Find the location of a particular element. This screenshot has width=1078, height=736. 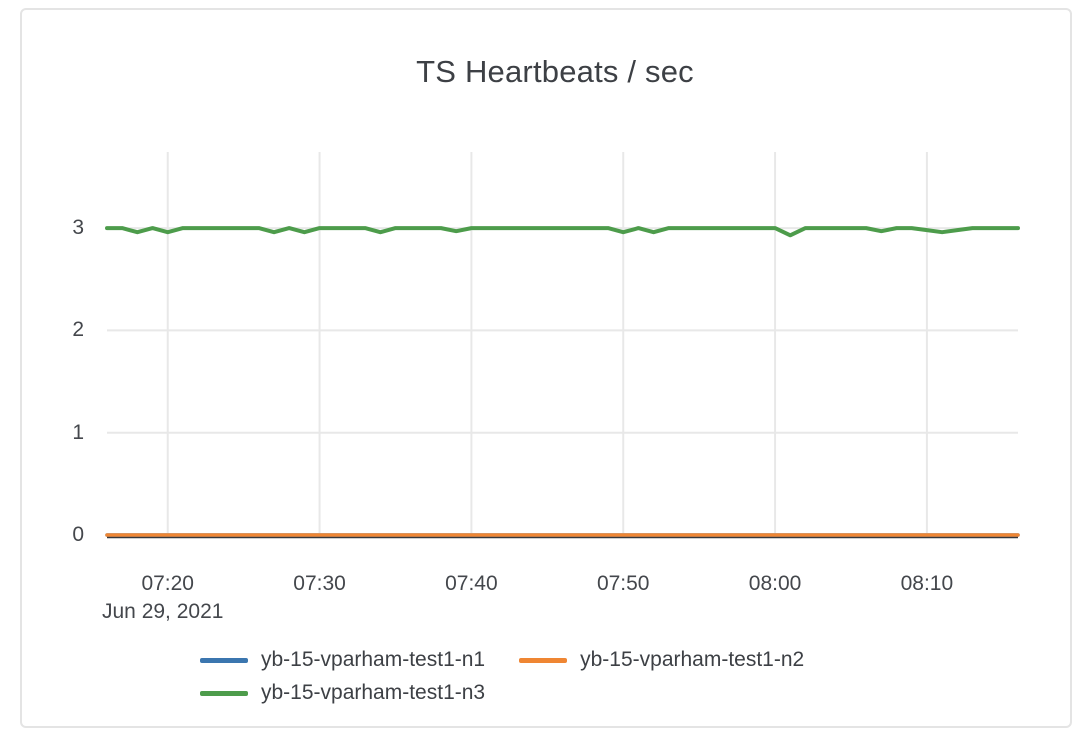

chart-title: TS Heartbeats / sec is located at coordinates (555, 71).